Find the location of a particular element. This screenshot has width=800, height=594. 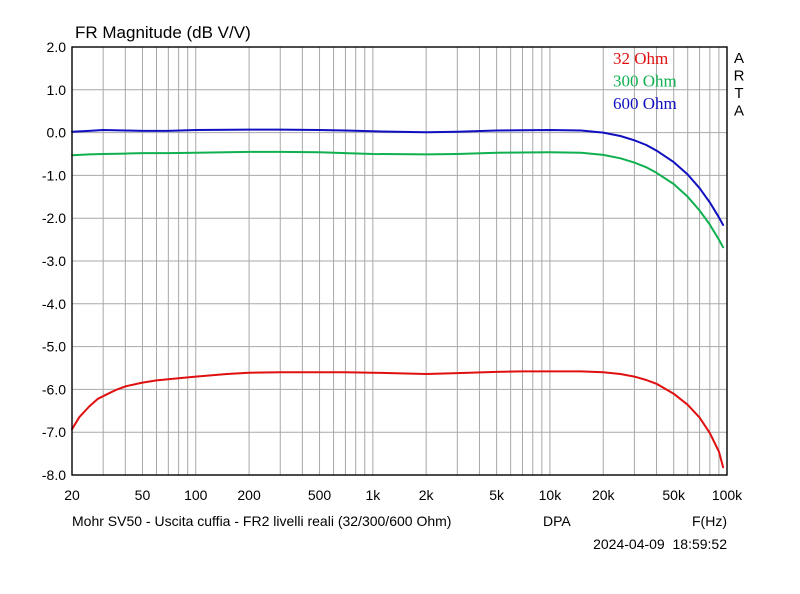

x-tick-label: 5k is located at coordinates (497, 495).